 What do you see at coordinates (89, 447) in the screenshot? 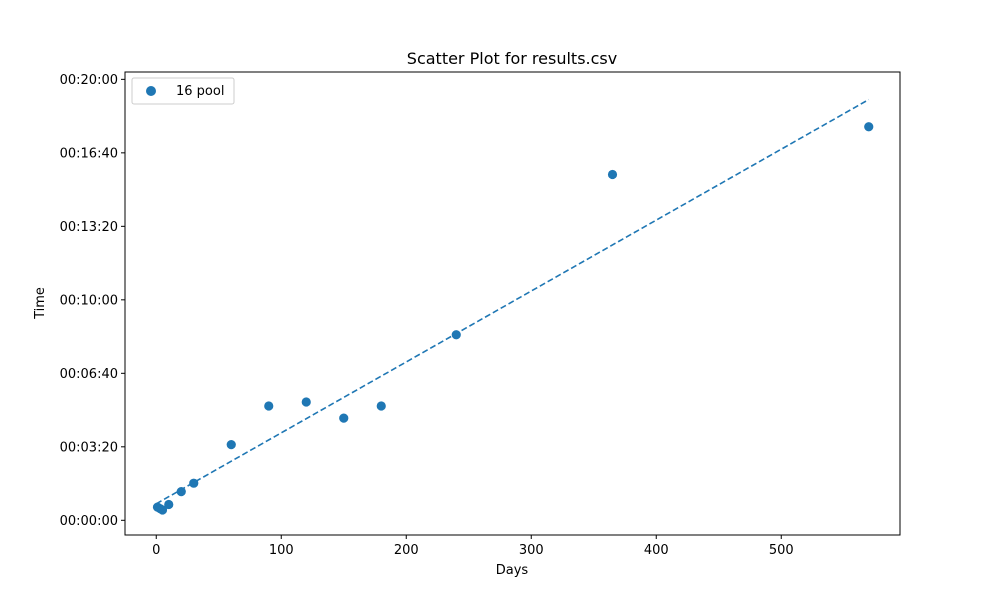
I see `y-tick-label: 00:03:20` at bounding box center [89, 447].